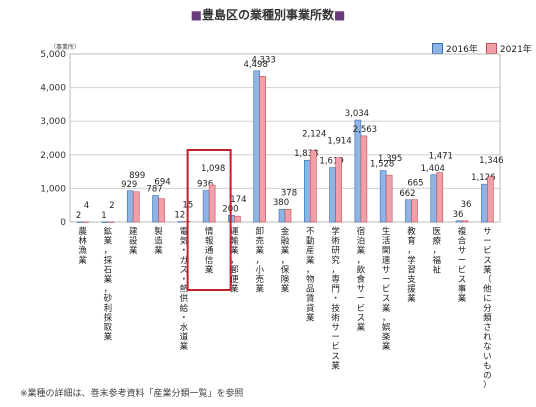 The image size is (536, 407). What do you see at coordinates (310, 250) in the screenshot?
I see `category-label-char: 産` at bounding box center [310, 250].